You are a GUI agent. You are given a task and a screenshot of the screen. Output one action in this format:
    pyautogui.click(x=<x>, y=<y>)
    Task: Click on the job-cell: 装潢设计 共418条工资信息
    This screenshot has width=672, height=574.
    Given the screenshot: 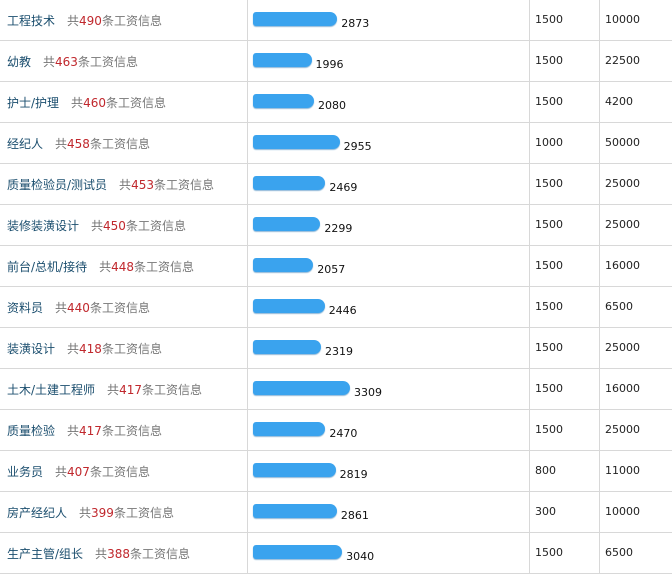 What is the action you would take?
    pyautogui.click(x=124, y=348)
    